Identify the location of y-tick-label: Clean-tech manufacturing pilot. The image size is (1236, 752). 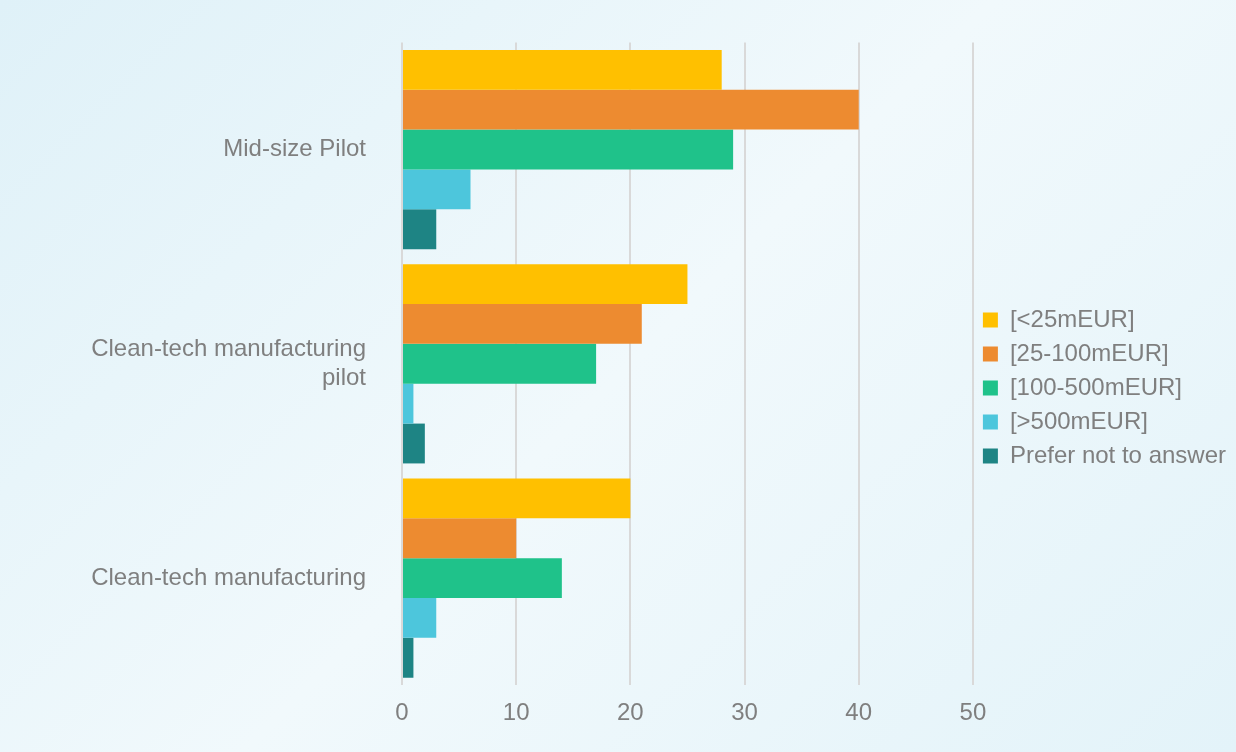
(229, 362).